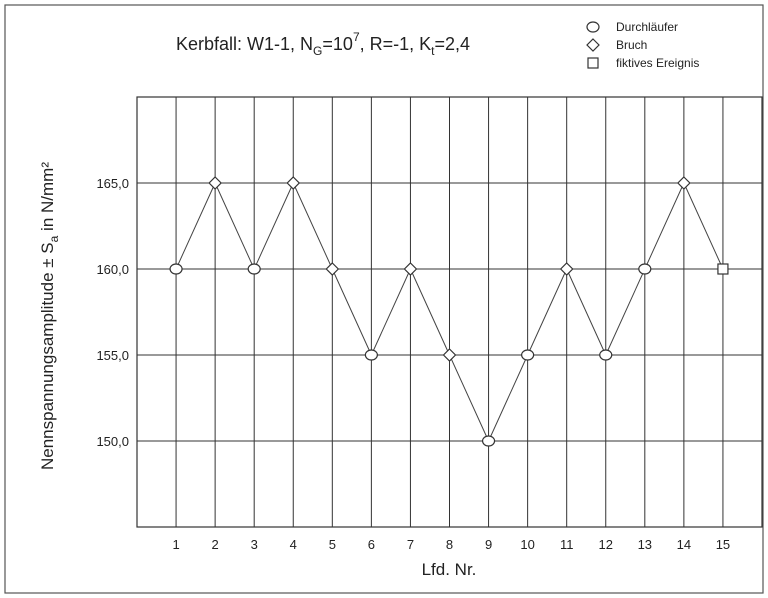 The width and height of the screenshot is (768, 598). Describe the element at coordinates (47, 199) in the screenshot. I see `y-axis-title-unit: in N/mm²` at that location.